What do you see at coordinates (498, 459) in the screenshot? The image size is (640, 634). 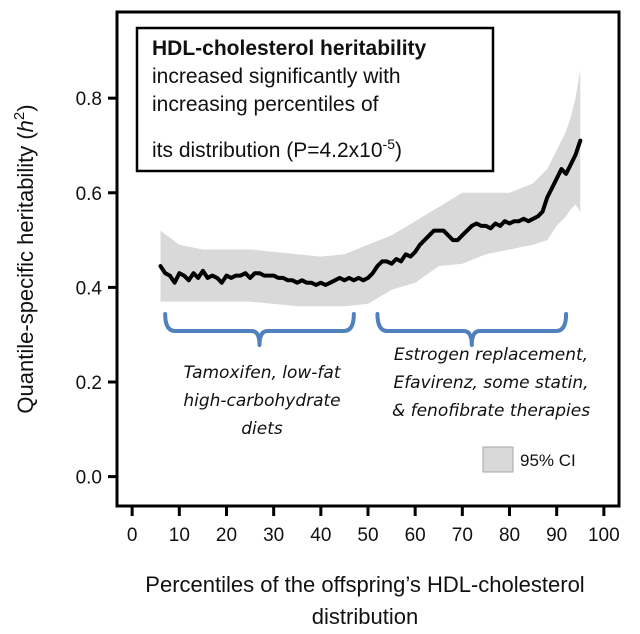 I see `legend-swatch` at bounding box center [498, 459].